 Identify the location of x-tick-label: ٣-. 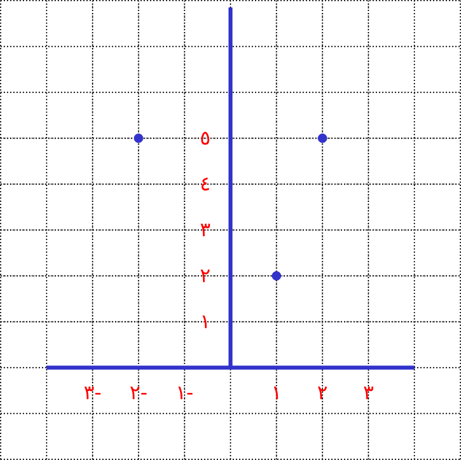
(92, 393).